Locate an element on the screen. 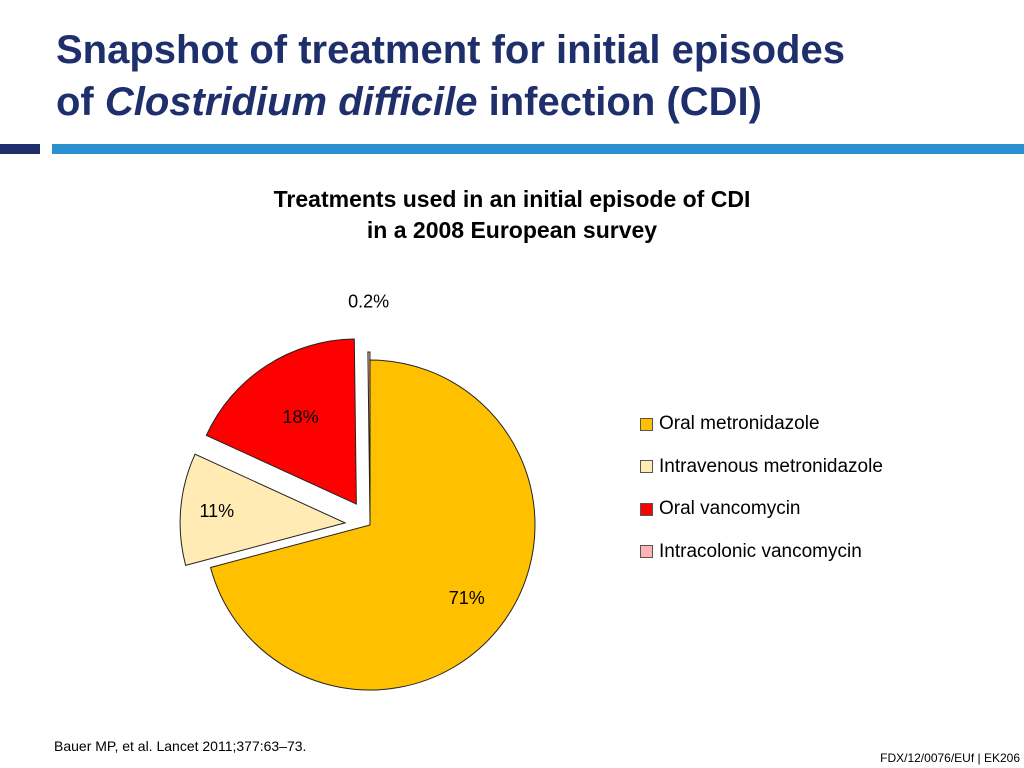 The image size is (1024, 768). legend-item-3: Intracolonic vancomycin is located at coordinates (761, 552).